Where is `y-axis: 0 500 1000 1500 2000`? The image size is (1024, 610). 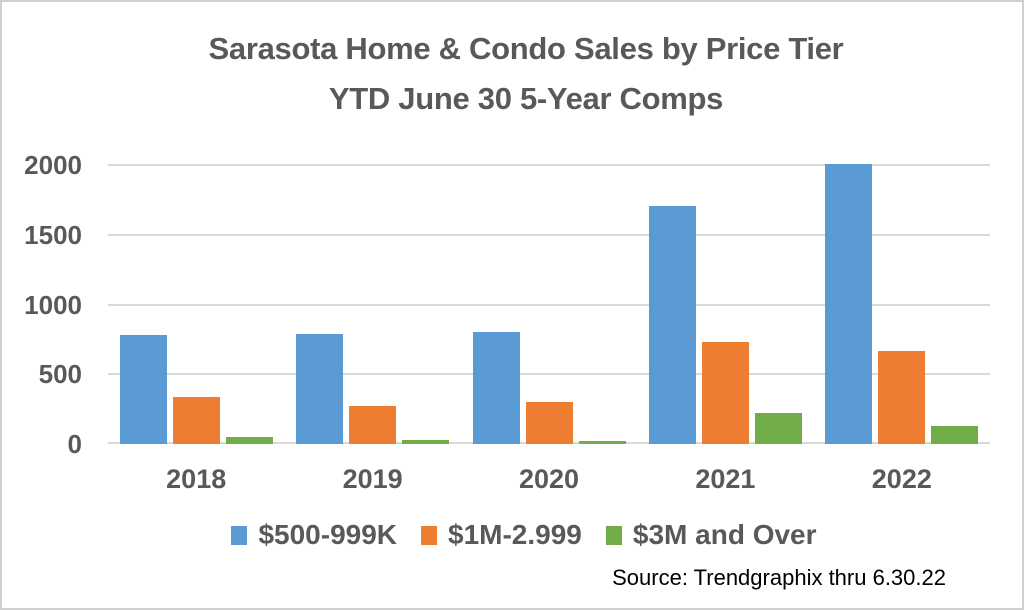
y-axis: 0 500 1000 1500 2000 is located at coordinates (42, 304).